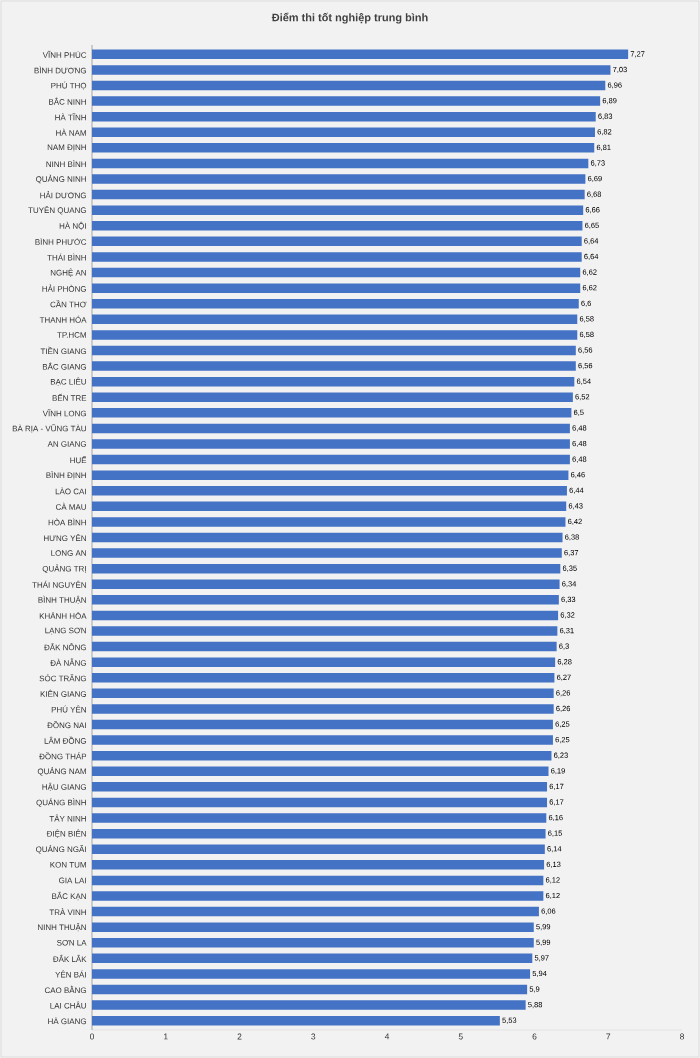  I want to click on x-tick-label: 1, so click(166, 1036).